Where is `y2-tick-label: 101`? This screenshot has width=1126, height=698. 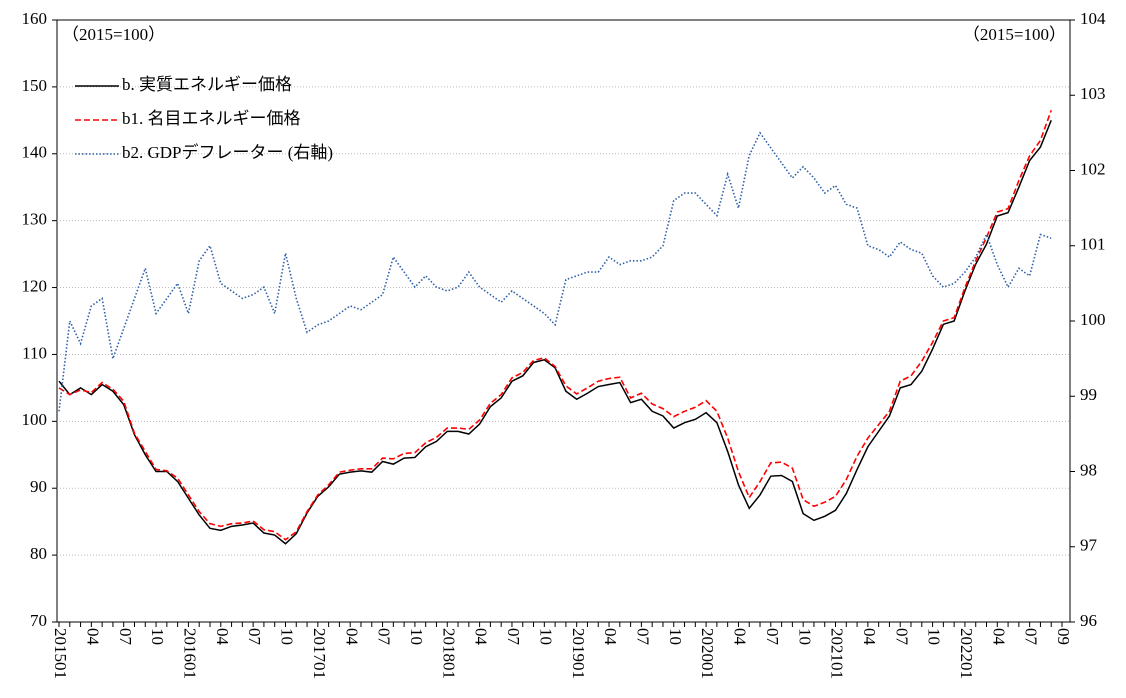 y2-tick-label: 101 is located at coordinates (1093, 244).